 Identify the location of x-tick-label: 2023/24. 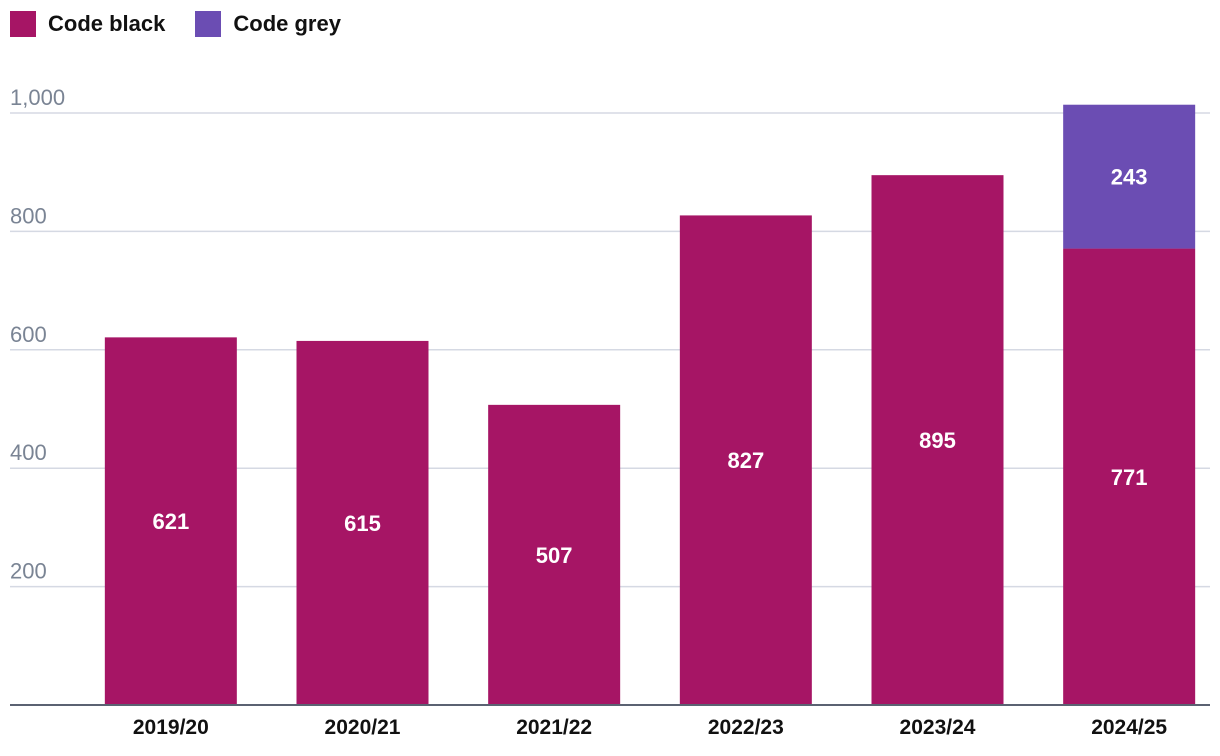
(938, 727).